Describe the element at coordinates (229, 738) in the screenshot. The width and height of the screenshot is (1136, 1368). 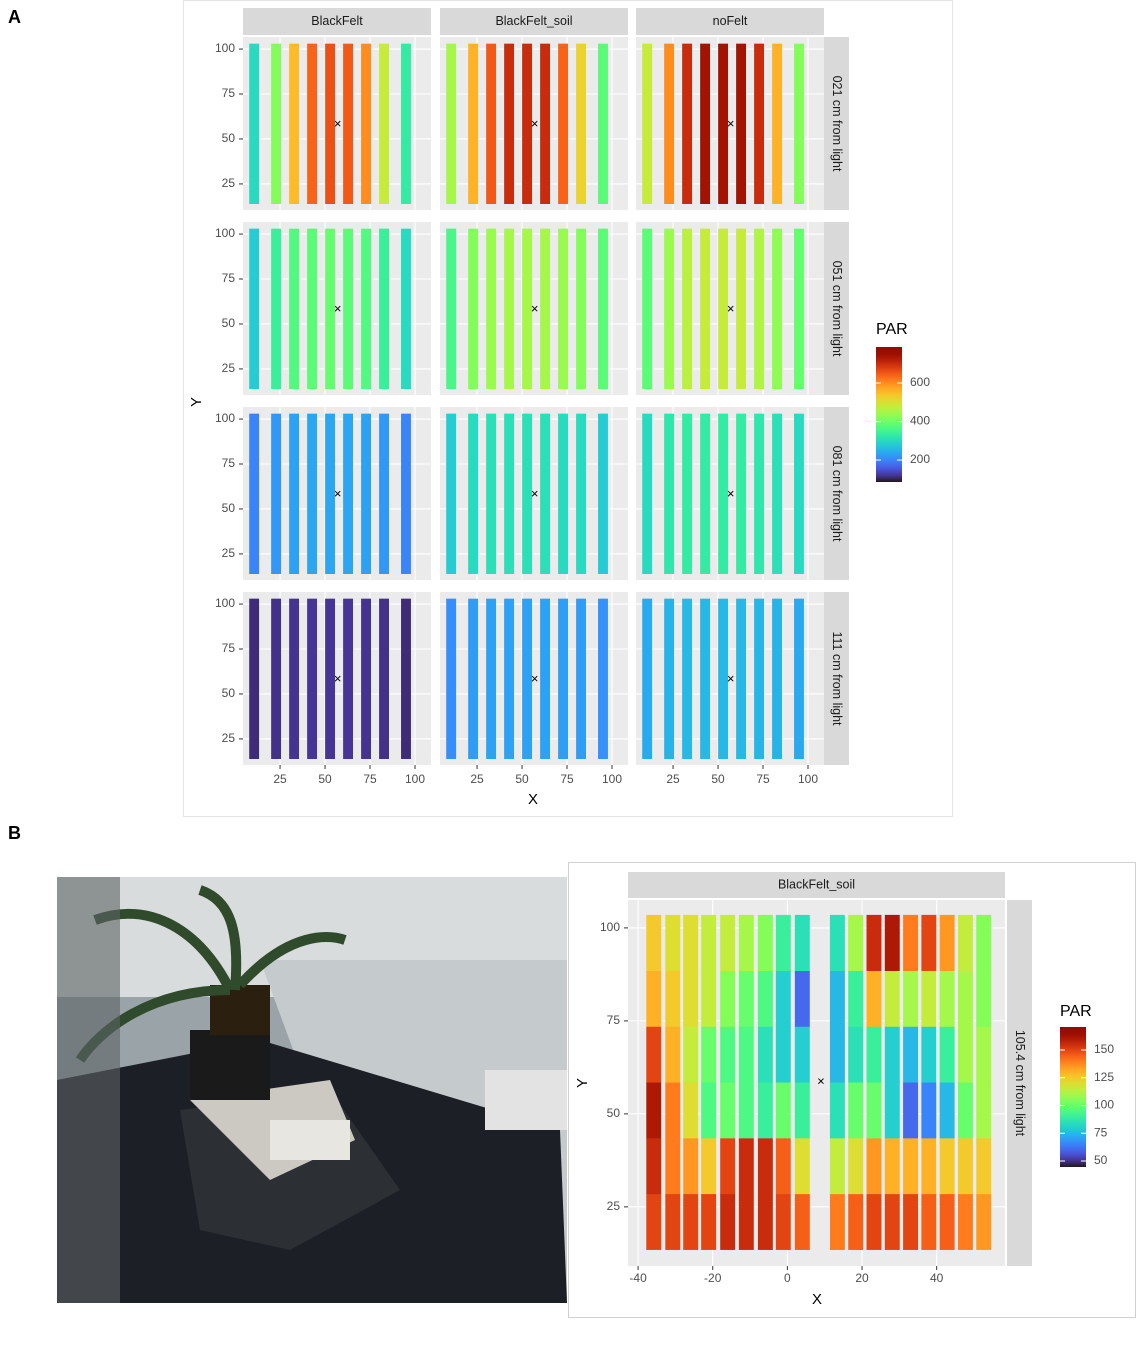
I see `y-tick-label: 25` at that location.